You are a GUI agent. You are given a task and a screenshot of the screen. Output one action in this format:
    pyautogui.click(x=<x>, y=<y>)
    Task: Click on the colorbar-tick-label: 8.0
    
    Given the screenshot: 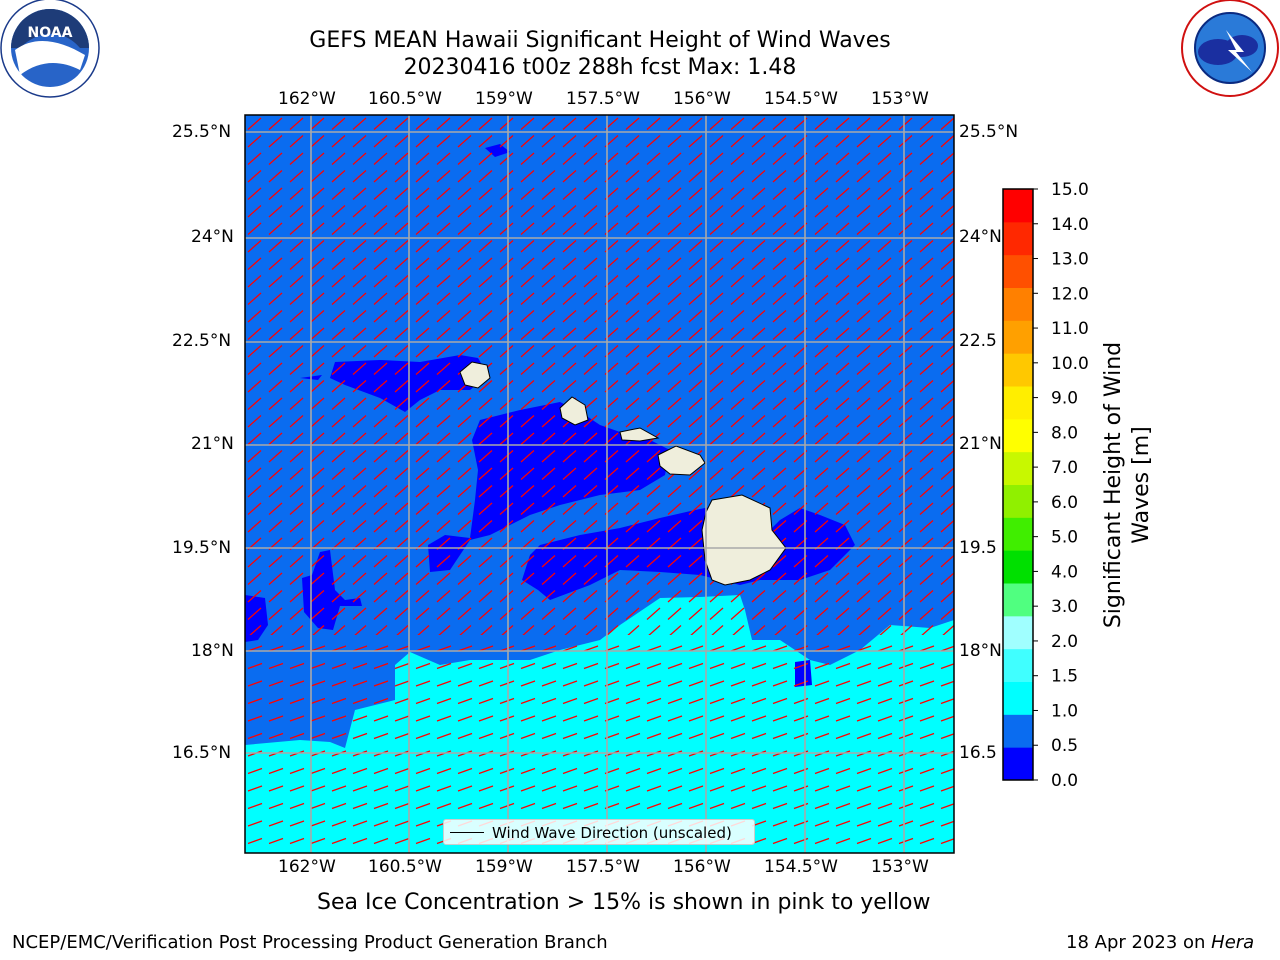 What is the action you would take?
    pyautogui.click(x=1064, y=433)
    